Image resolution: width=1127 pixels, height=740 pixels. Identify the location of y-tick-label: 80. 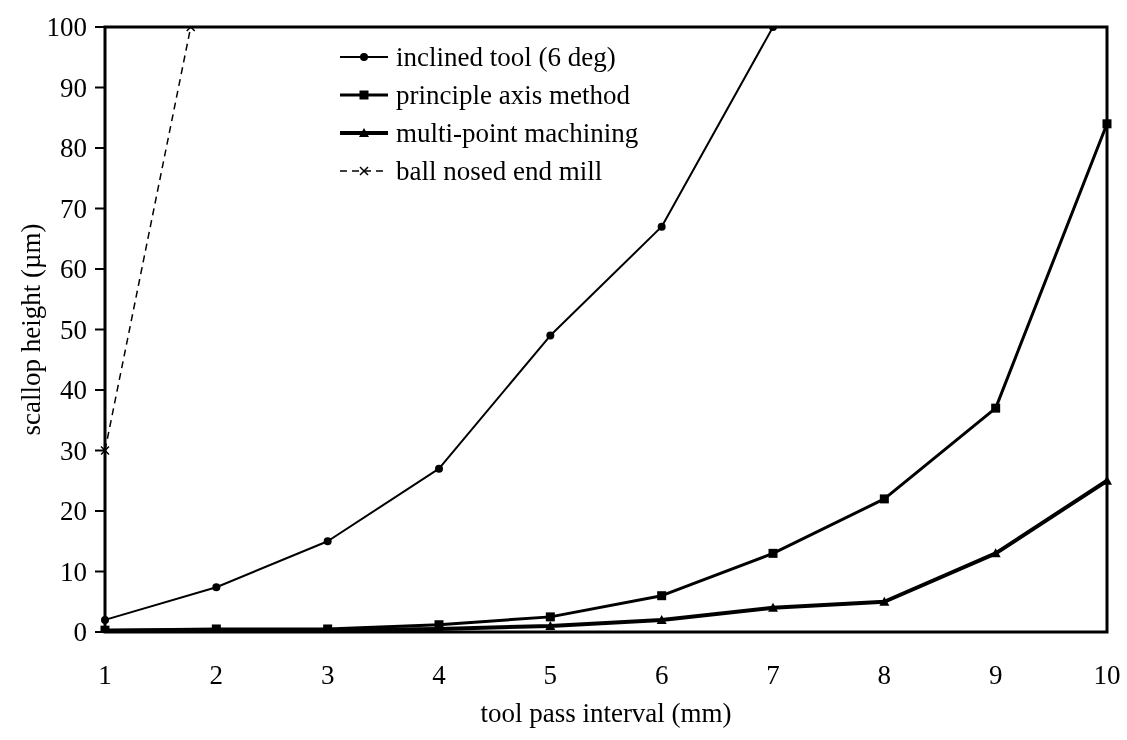
(73, 148).